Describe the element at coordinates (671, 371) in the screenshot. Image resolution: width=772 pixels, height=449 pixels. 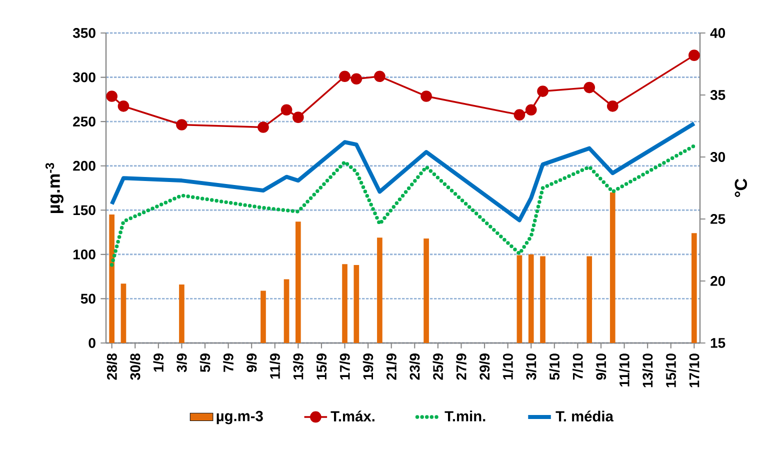
I see `x-tick-label: 15/10` at that location.